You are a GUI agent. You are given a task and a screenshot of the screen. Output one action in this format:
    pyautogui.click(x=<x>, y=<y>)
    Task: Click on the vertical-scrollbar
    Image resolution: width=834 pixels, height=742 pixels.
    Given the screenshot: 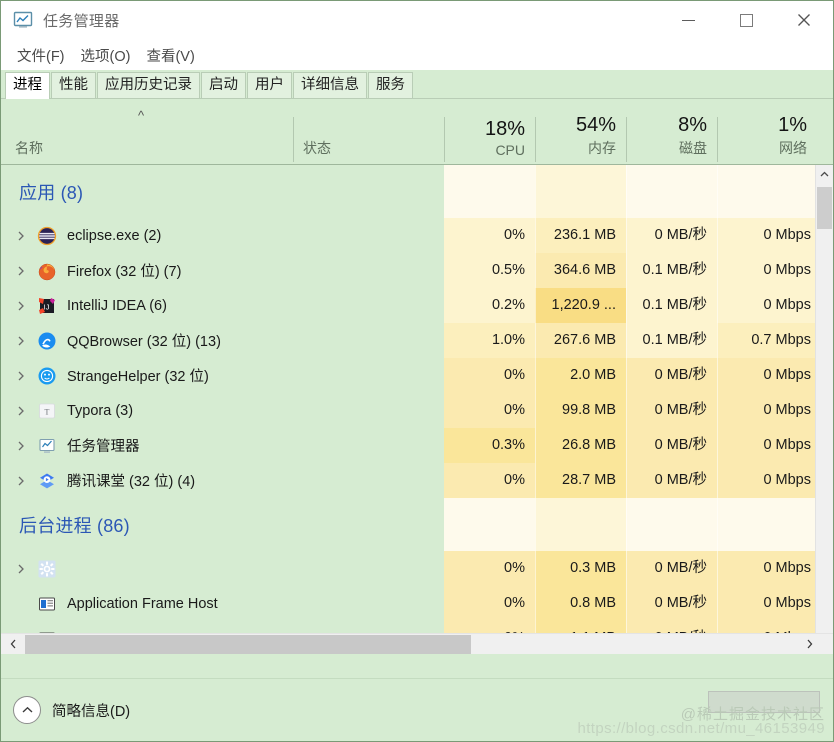 What is the action you would take?
    pyautogui.click(x=824, y=409)
    